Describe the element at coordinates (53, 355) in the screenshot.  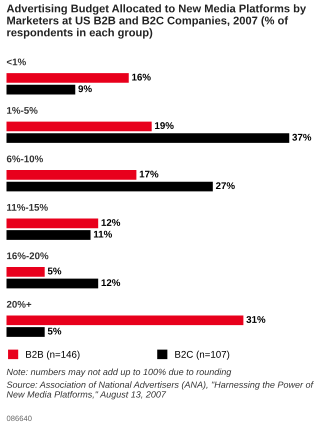
I see `legend-label: B2B (n=146)` at that location.